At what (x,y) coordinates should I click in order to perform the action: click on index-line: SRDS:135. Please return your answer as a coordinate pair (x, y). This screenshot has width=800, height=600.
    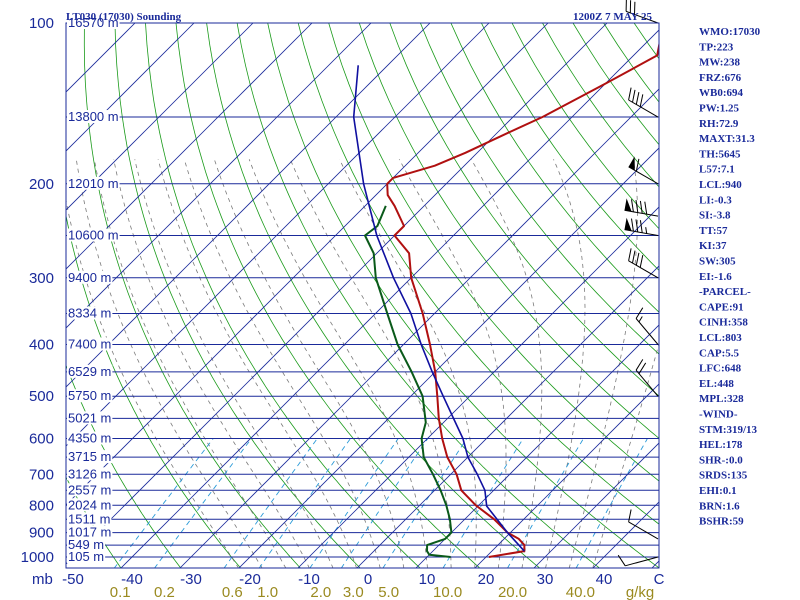
    Looking at the image, I should click on (723, 476).